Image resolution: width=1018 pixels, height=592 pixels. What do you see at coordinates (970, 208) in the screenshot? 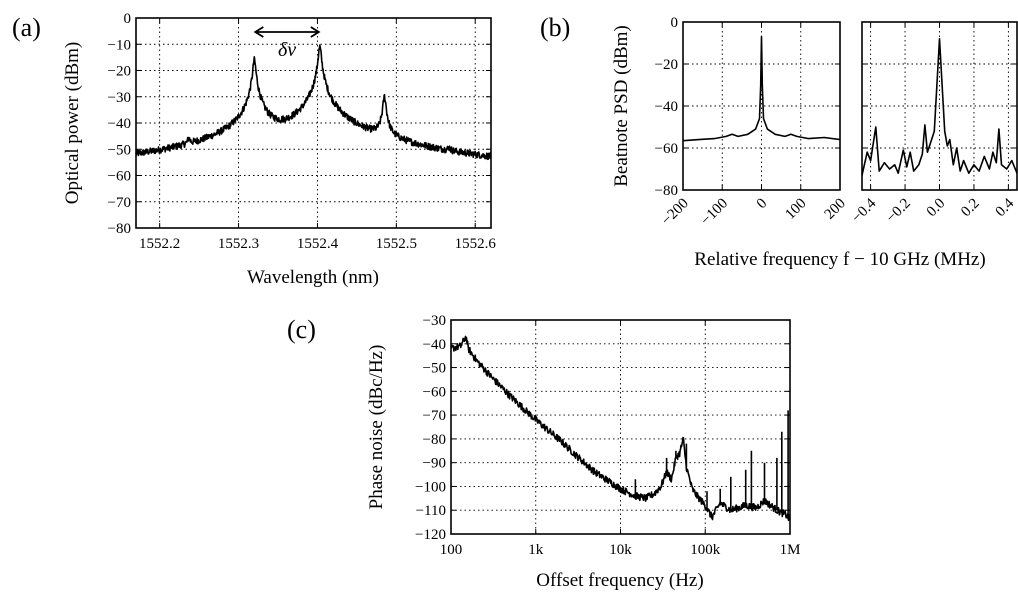
I see `x-tick-label: 0.2` at bounding box center [970, 208].